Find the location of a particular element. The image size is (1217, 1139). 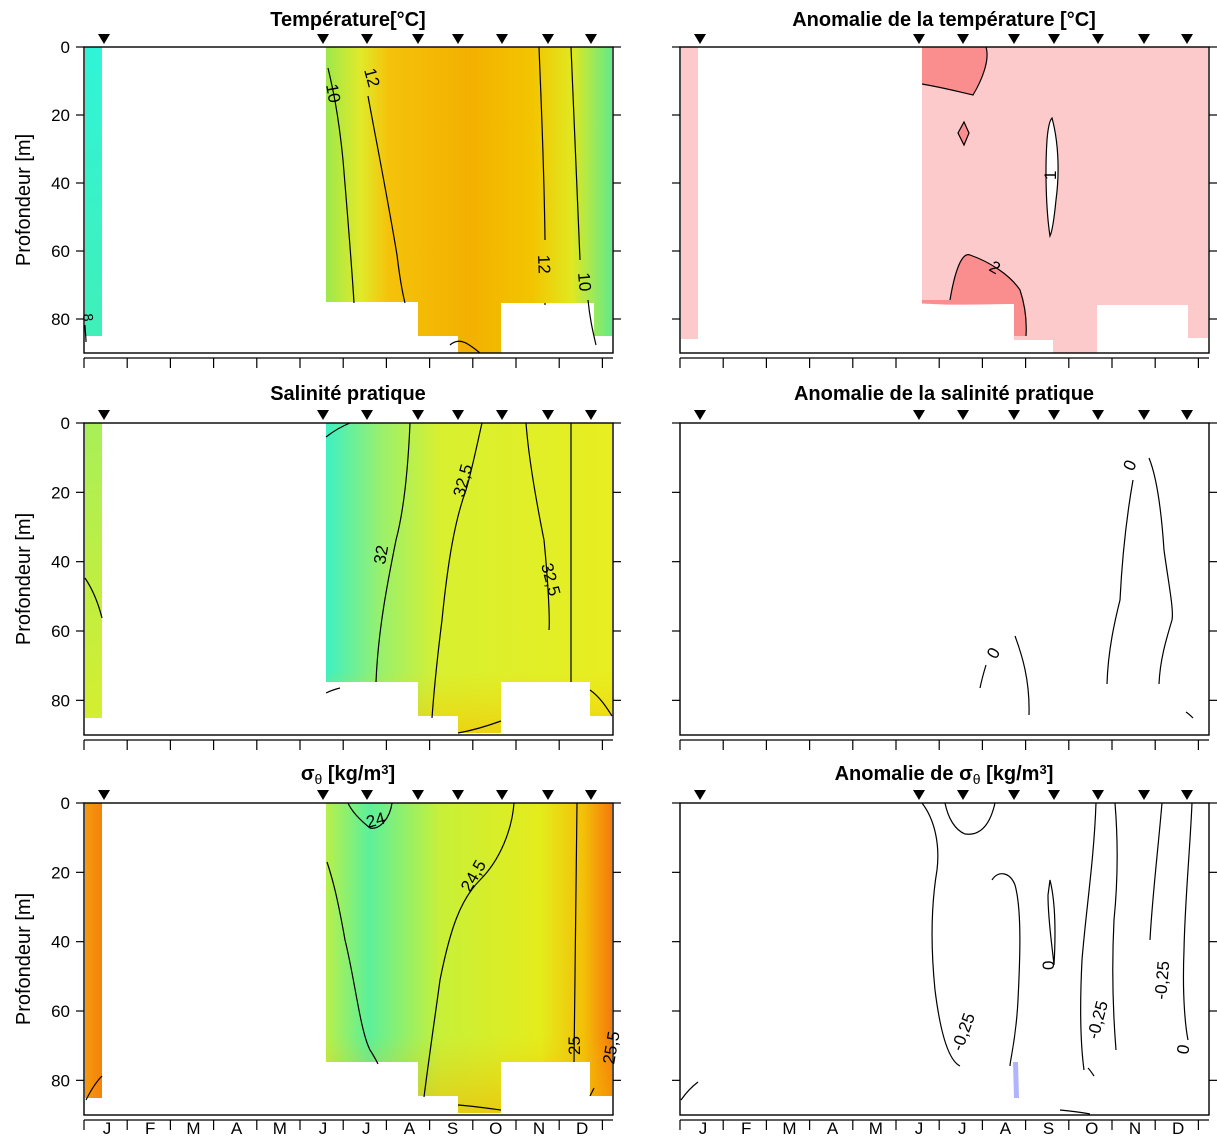

panel-title: Anomalie de la température [°C] is located at coordinates (944, 20).